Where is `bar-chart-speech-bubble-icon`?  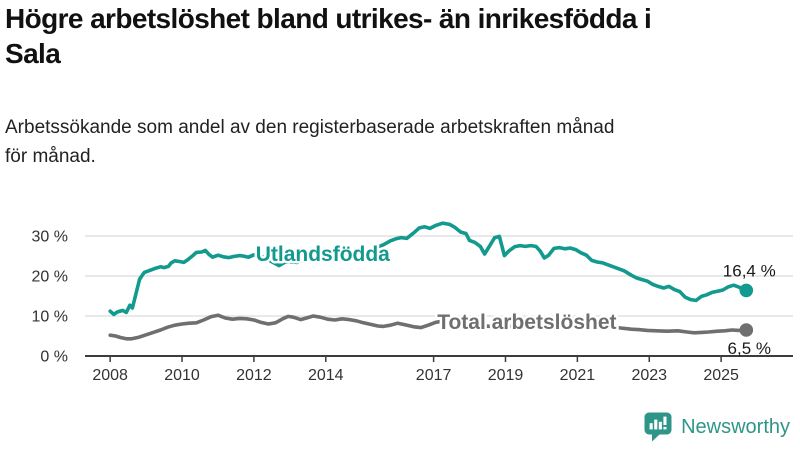
bar-chart-speech-bubble-icon is located at coordinates (658, 427).